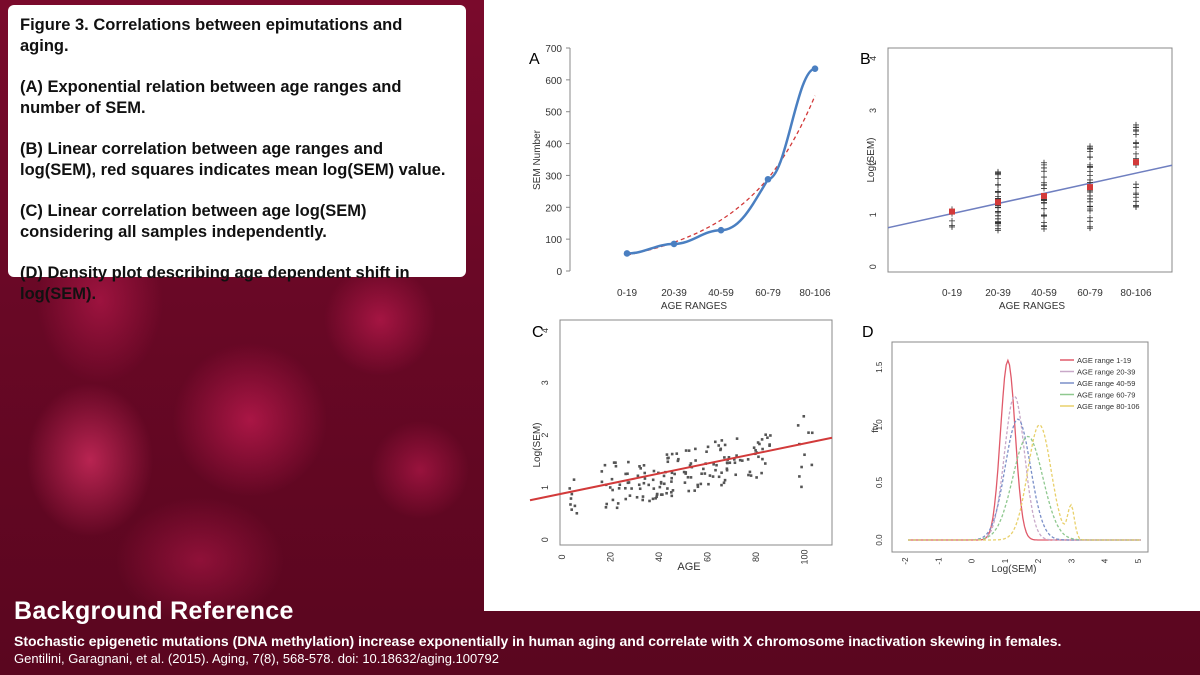  What do you see at coordinates (545, 435) in the screenshot?
I see `c-y-tick-label: 2` at bounding box center [545, 435].